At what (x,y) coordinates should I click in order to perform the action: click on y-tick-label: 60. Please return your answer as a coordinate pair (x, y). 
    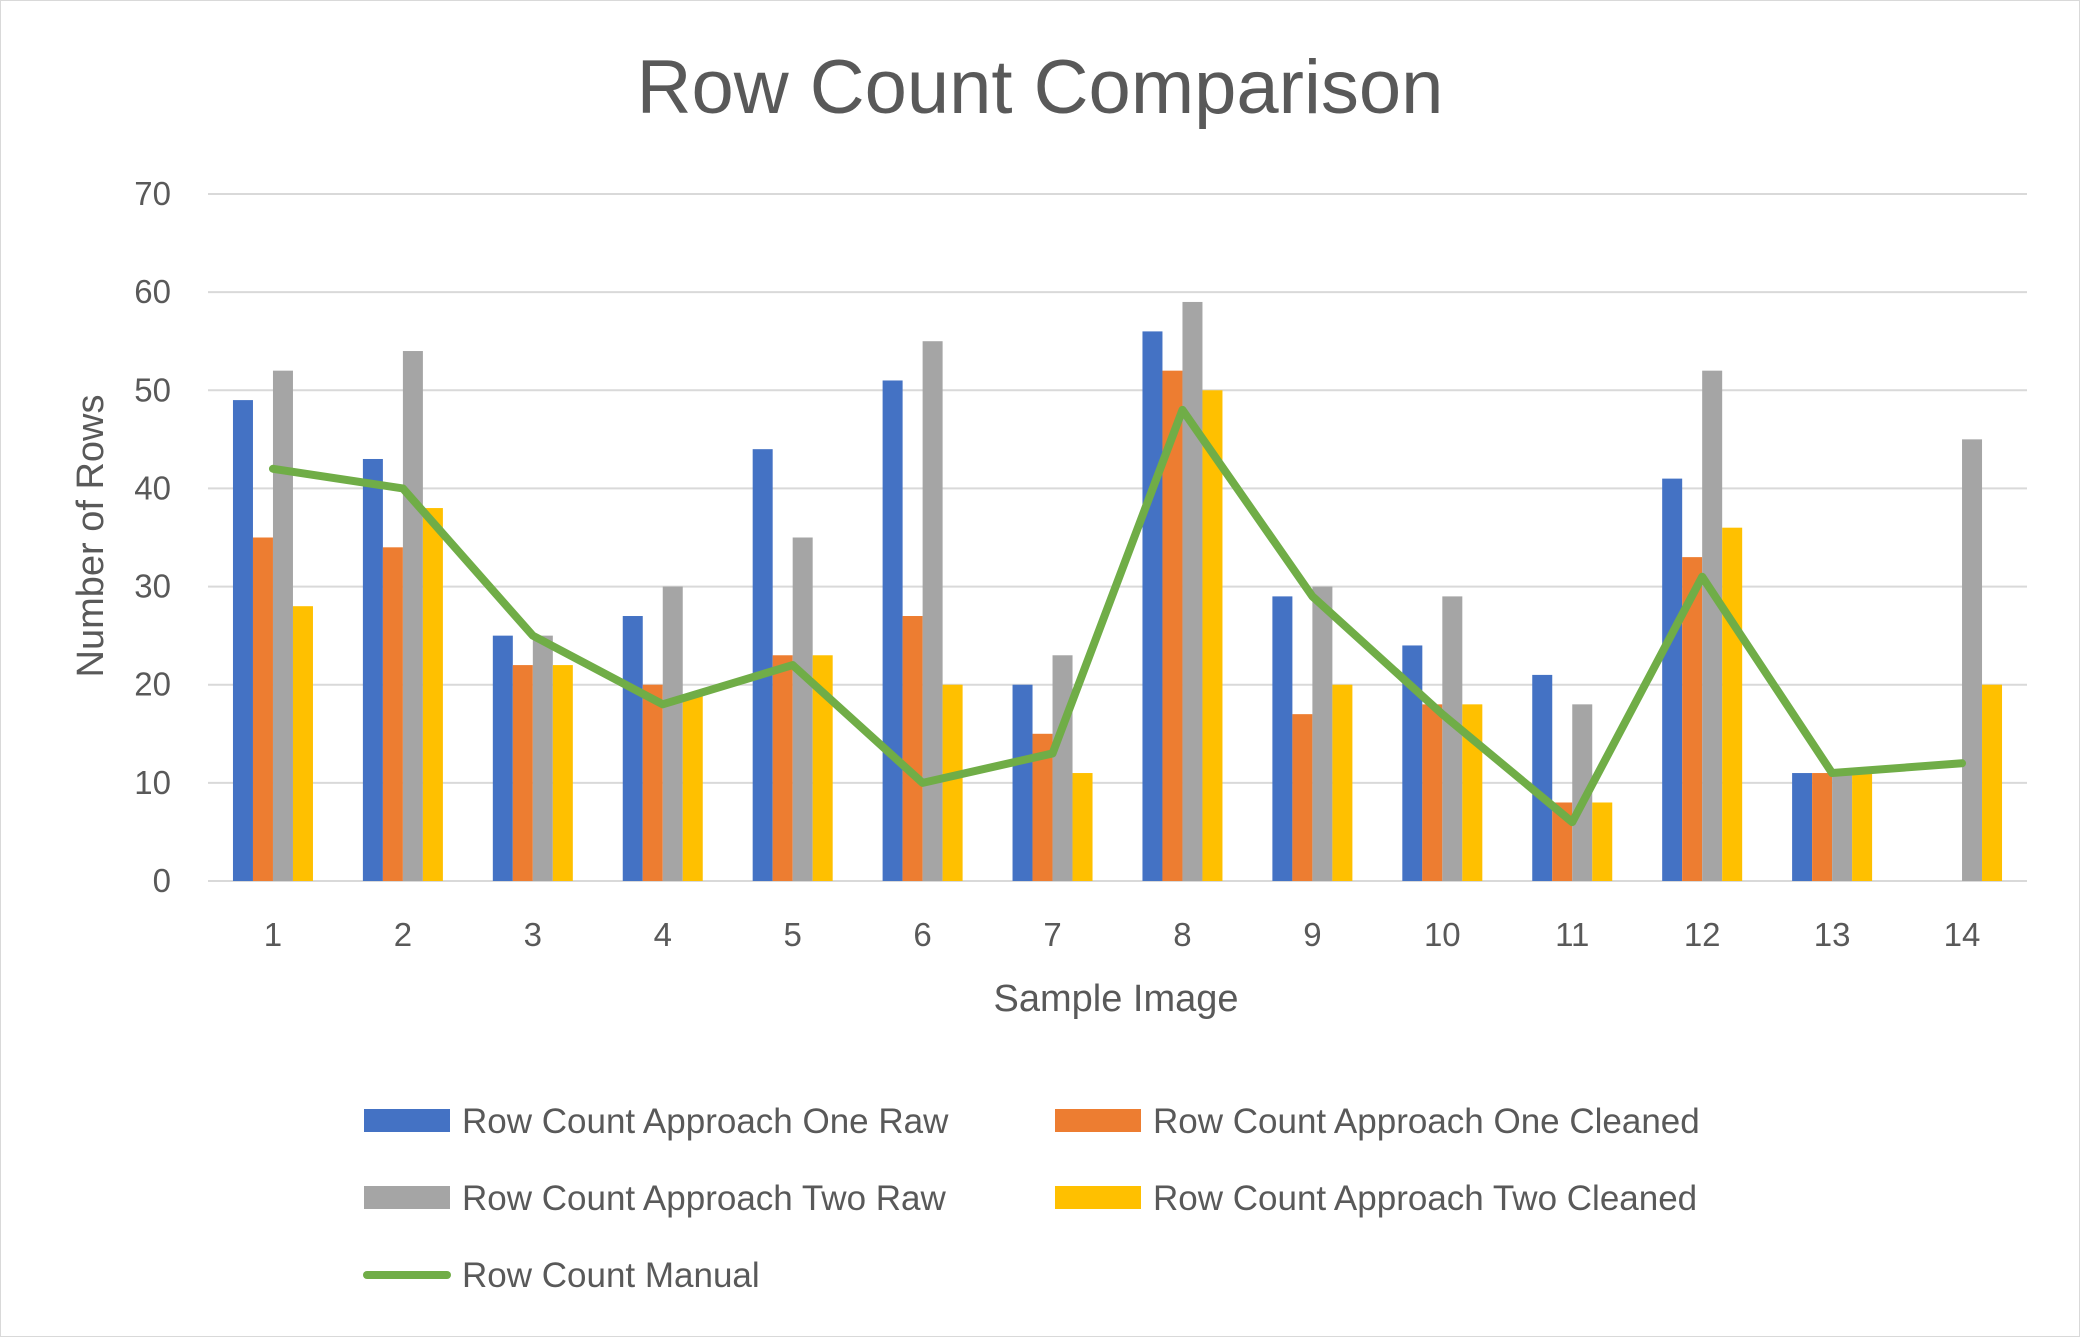
    Looking at the image, I should click on (152, 291).